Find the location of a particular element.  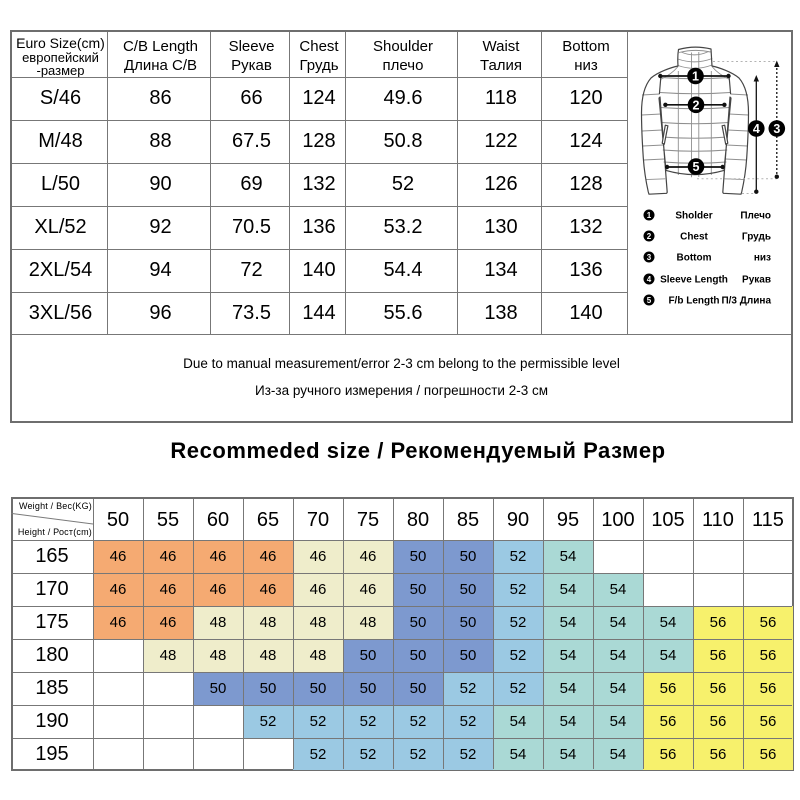

svg-text: Chest is located at coordinates (694, 237).